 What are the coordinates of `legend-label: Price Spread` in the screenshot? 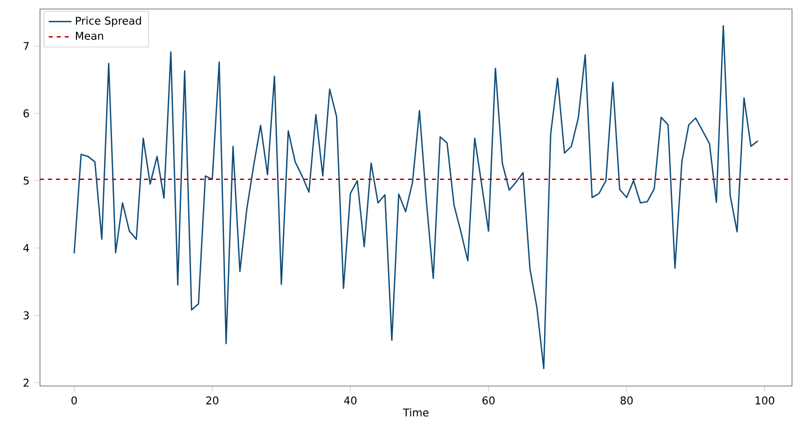 It's located at (108, 21).